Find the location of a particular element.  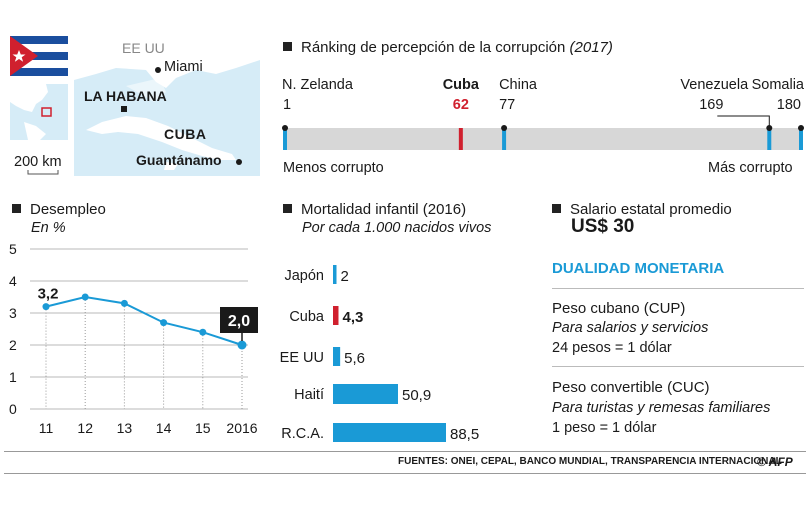

ranking-name-4: Somalia is located at coordinates (778, 85).